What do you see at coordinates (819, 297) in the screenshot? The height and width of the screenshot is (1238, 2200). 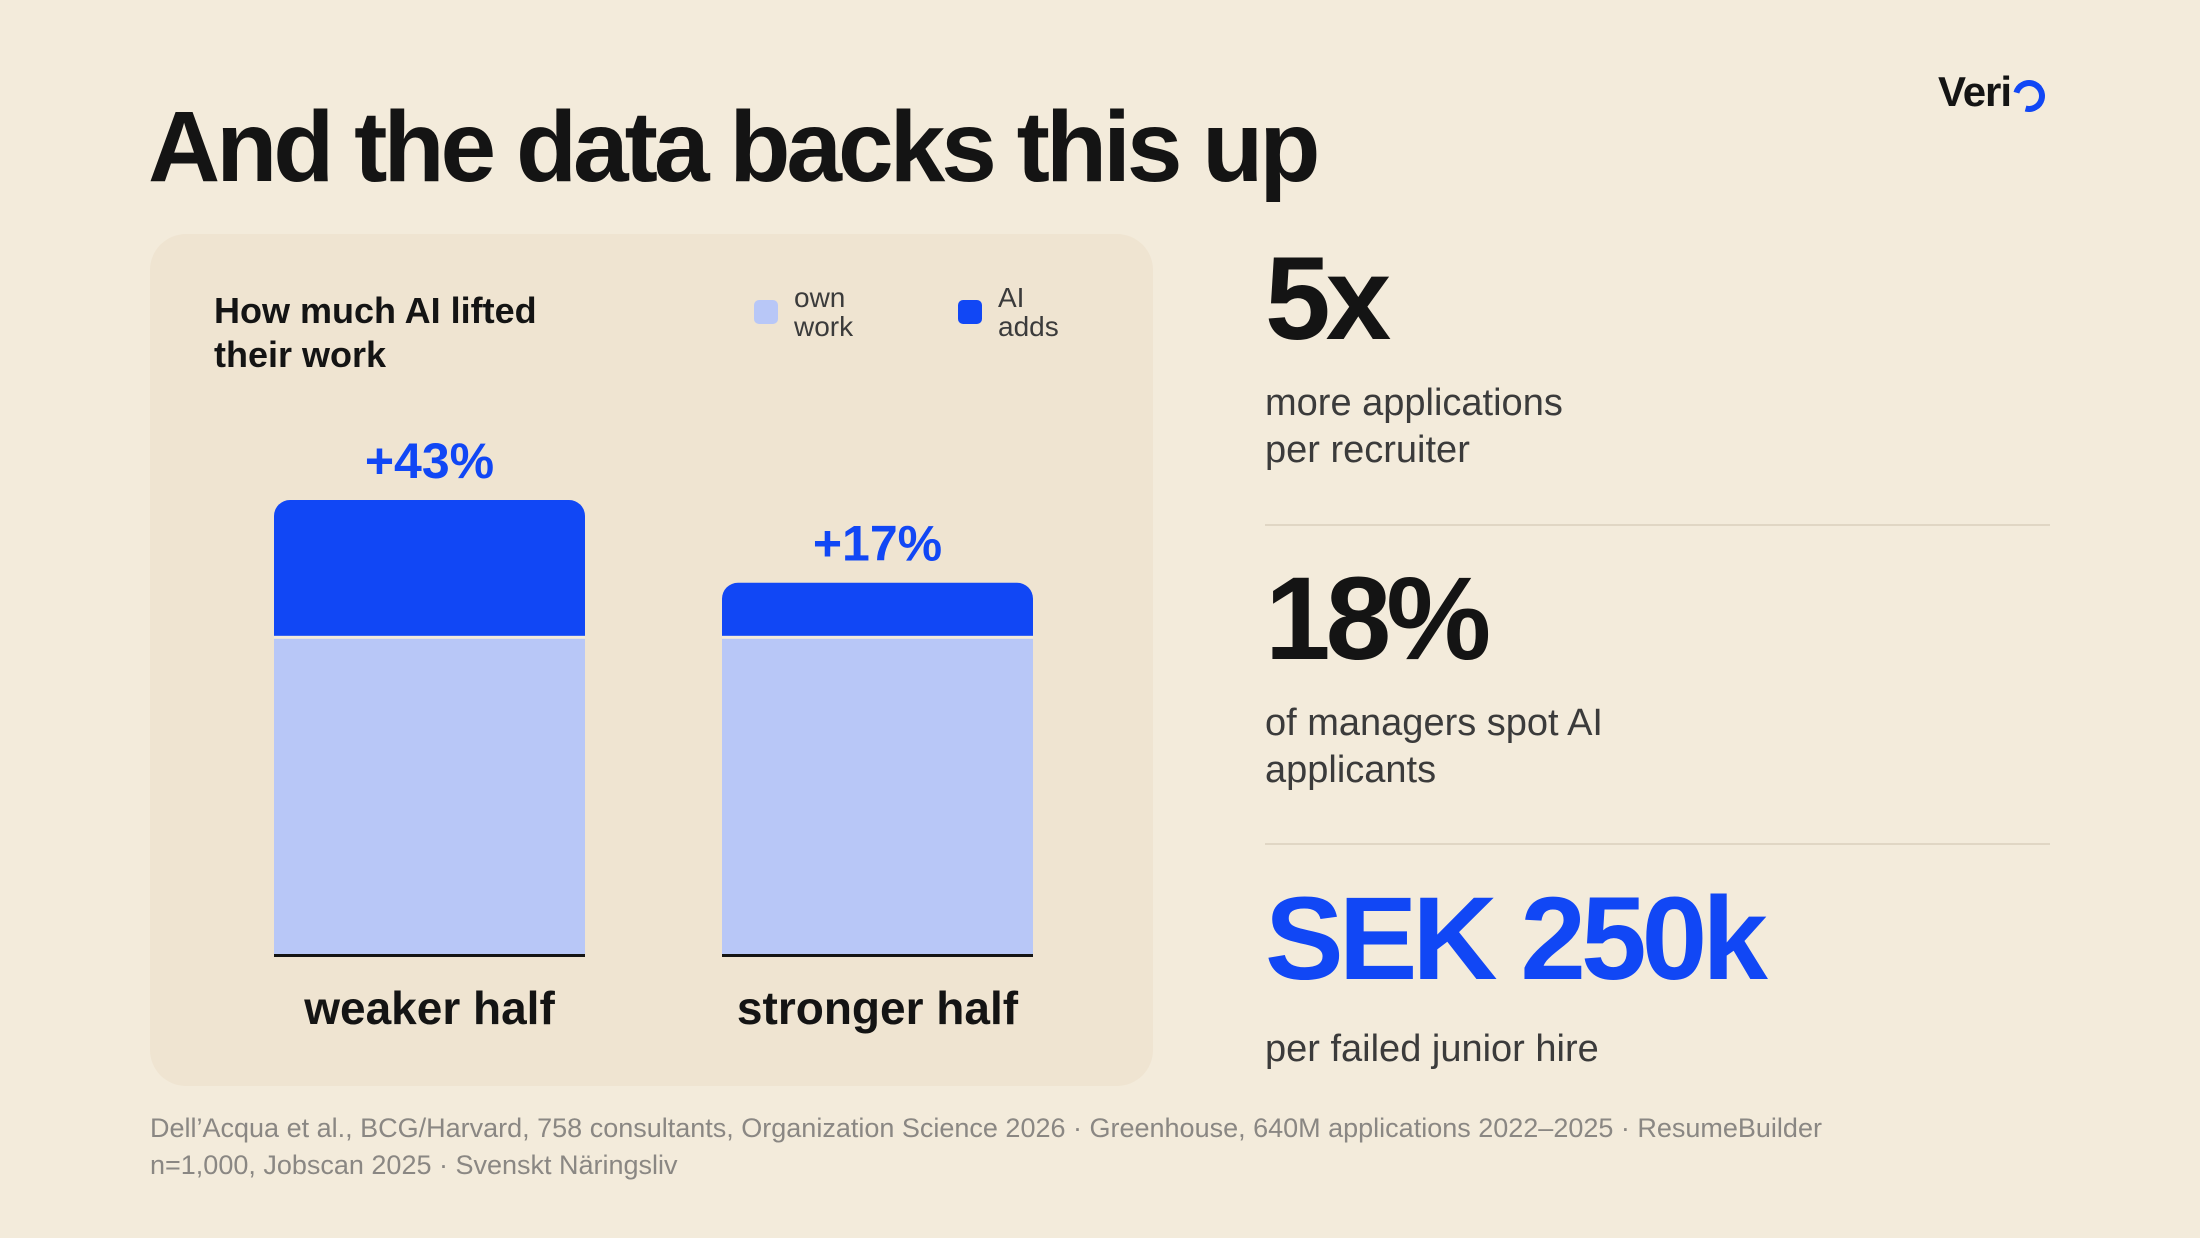 I see `legend-label: own` at bounding box center [819, 297].